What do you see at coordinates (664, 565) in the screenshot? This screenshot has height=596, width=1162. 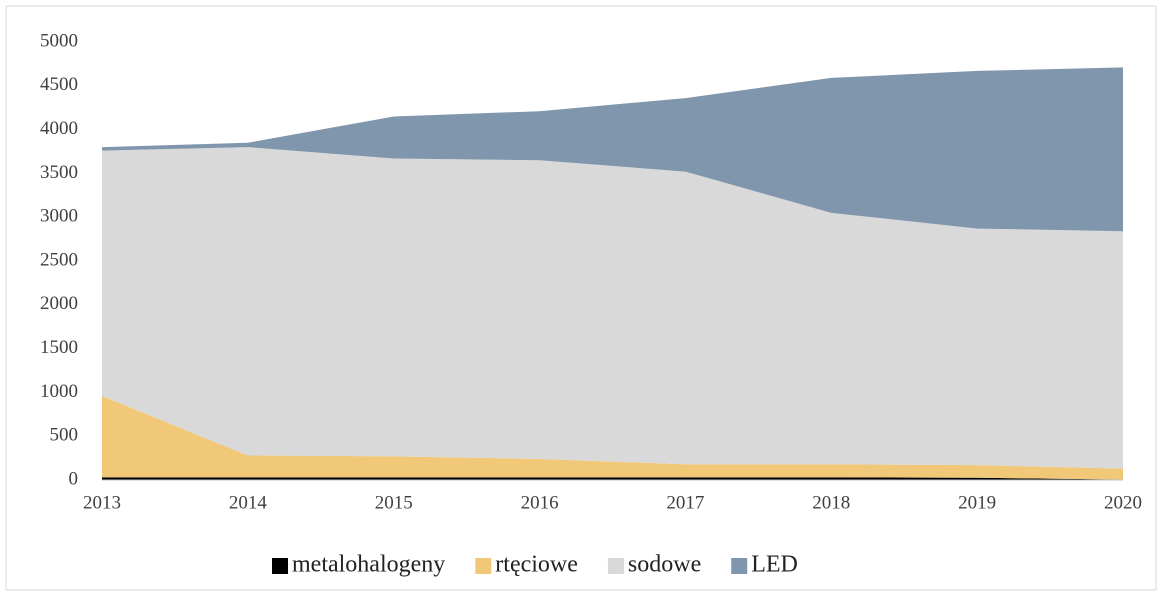 I see `legend-label: sodowe` at bounding box center [664, 565].